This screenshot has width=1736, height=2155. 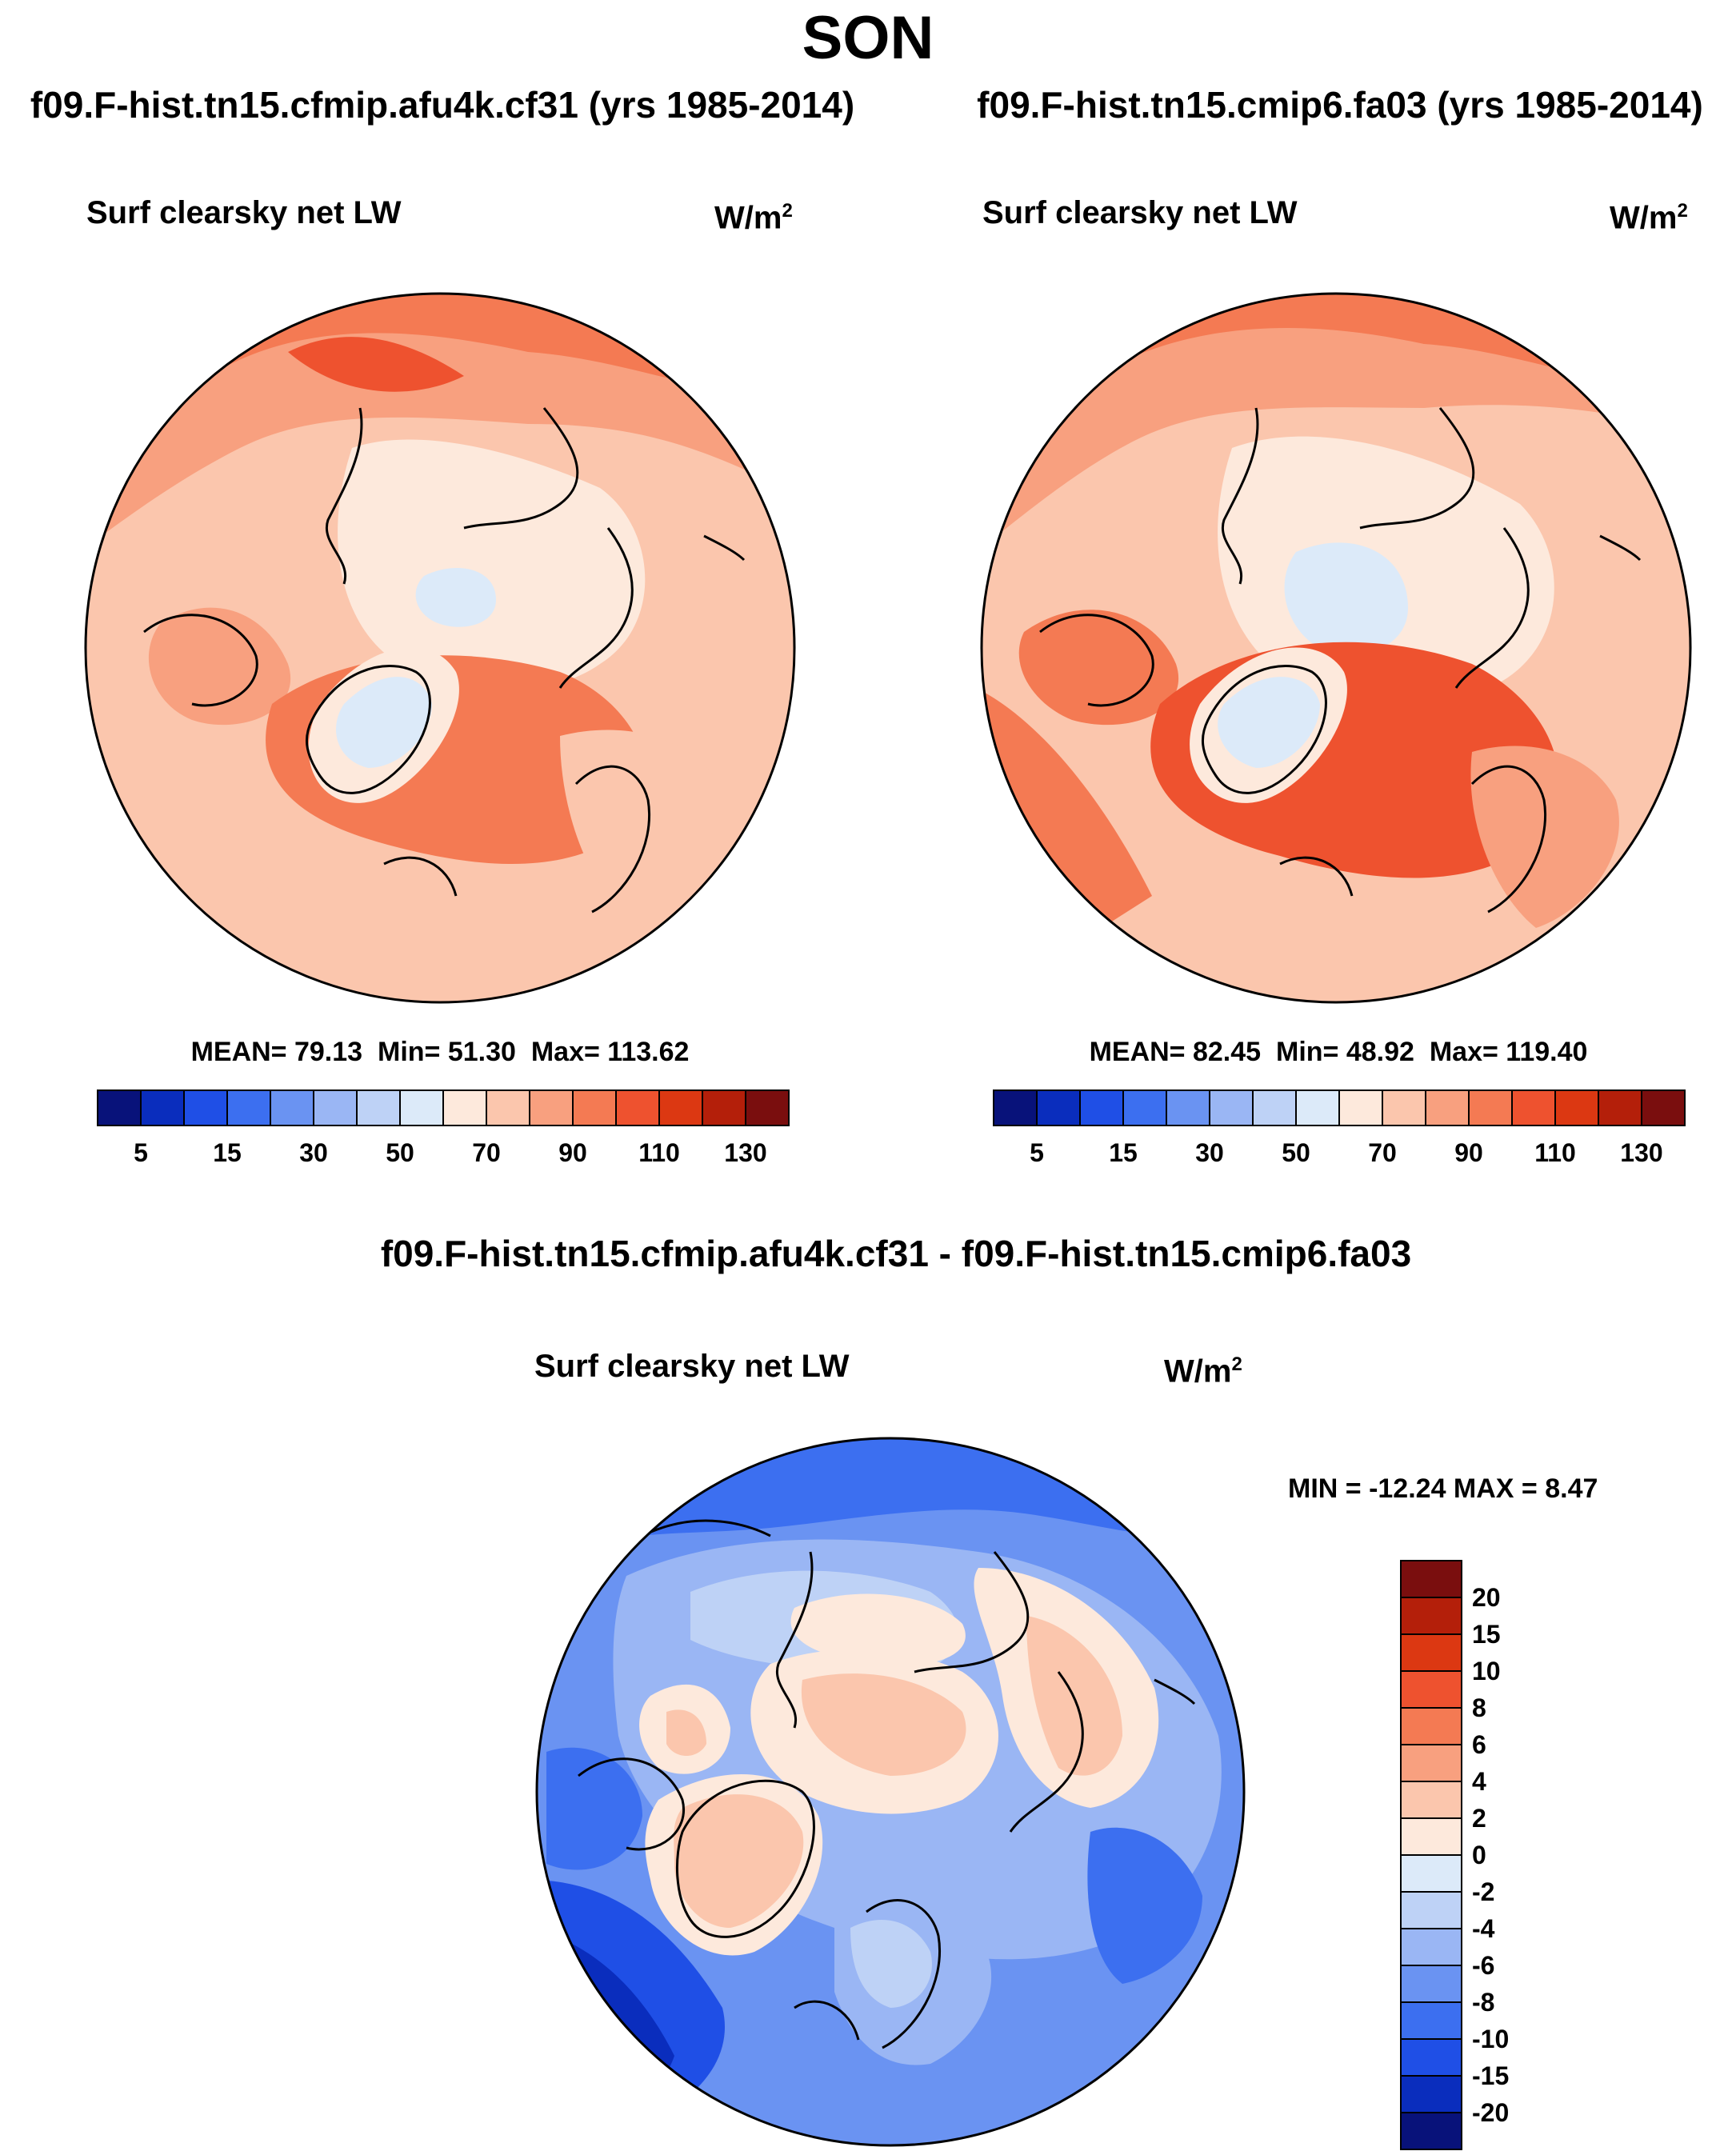 I want to click on panel2-stats: MEAN= 82.45 Min= 48.92 Max= 119.40, so click(x=1338, y=1052).